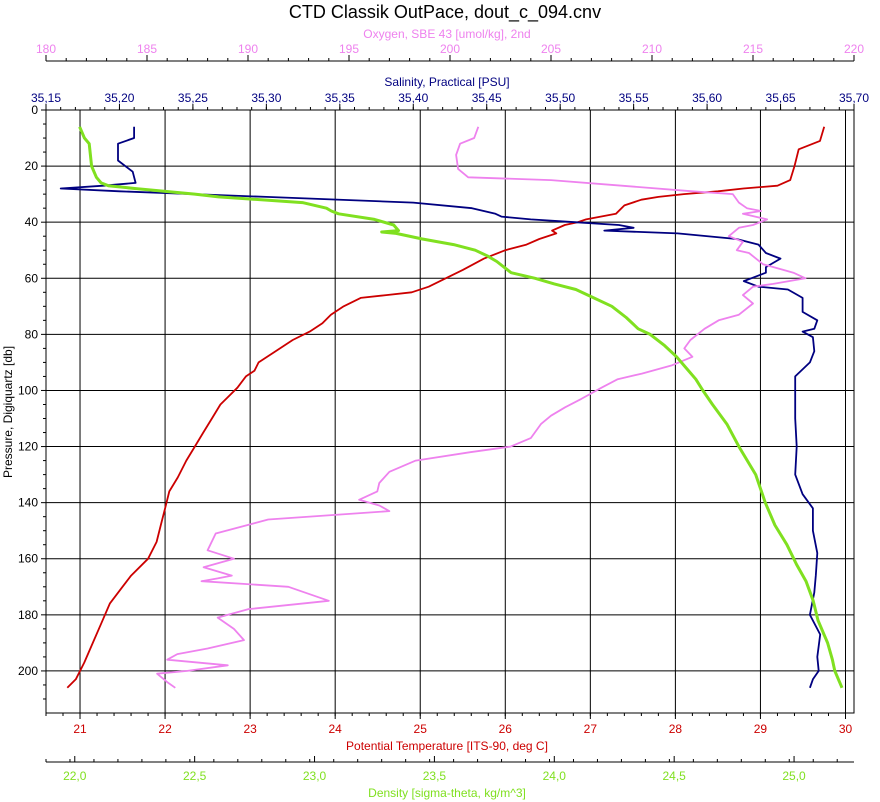 The width and height of the screenshot is (880, 802). I want to click on salinity-axis-title: Salinity, Practical [PSU], so click(446, 82).